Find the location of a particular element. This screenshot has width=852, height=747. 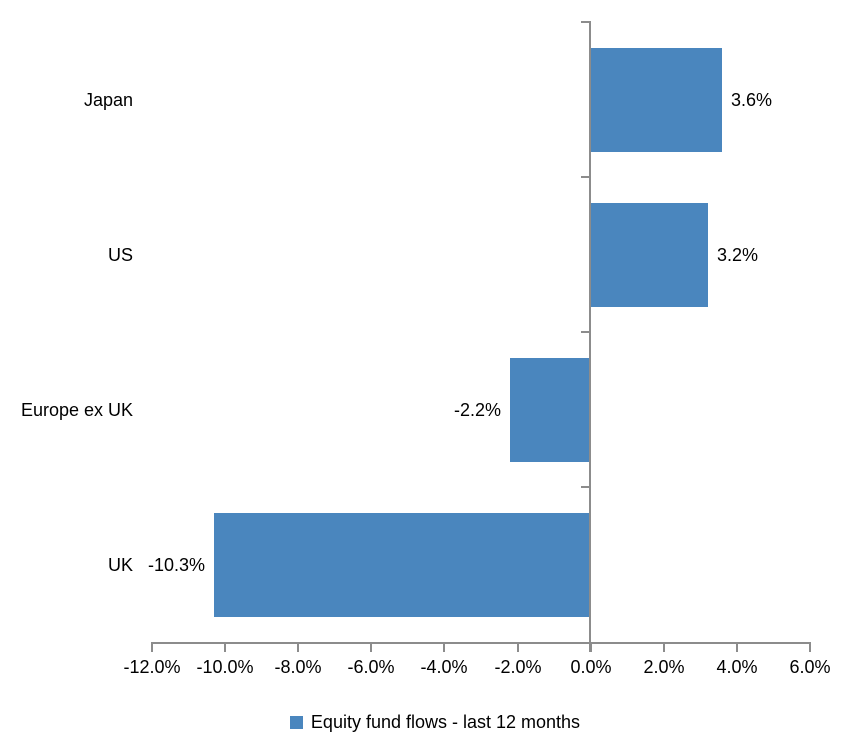

bar-us is located at coordinates (649, 255).